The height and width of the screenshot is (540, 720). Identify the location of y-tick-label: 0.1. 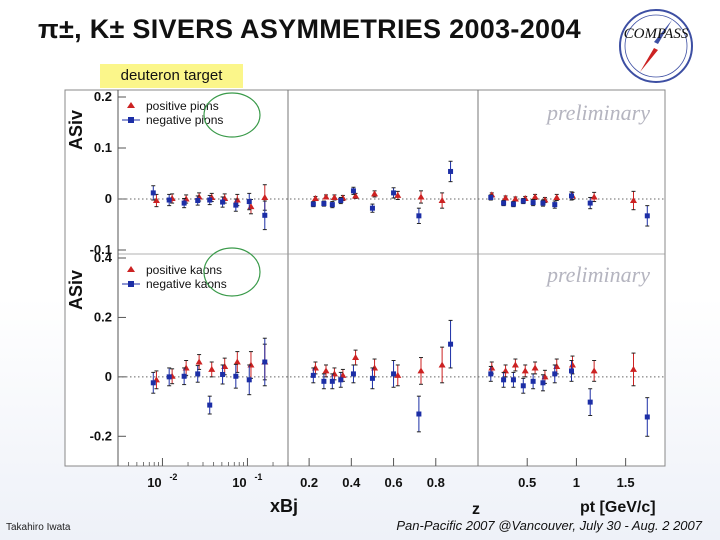
(103, 147).